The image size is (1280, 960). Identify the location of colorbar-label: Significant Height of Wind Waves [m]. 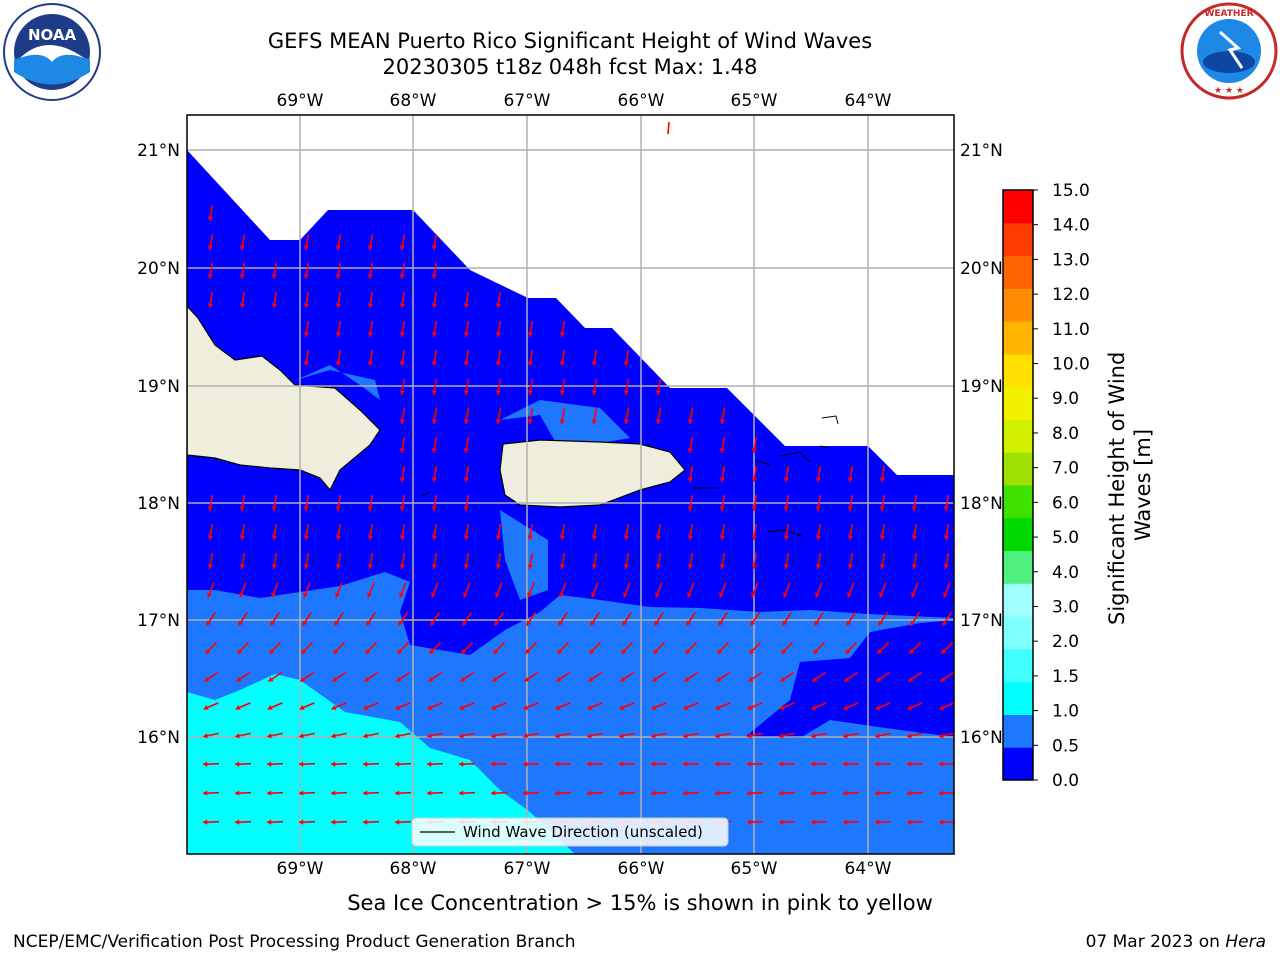
(1130, 485).